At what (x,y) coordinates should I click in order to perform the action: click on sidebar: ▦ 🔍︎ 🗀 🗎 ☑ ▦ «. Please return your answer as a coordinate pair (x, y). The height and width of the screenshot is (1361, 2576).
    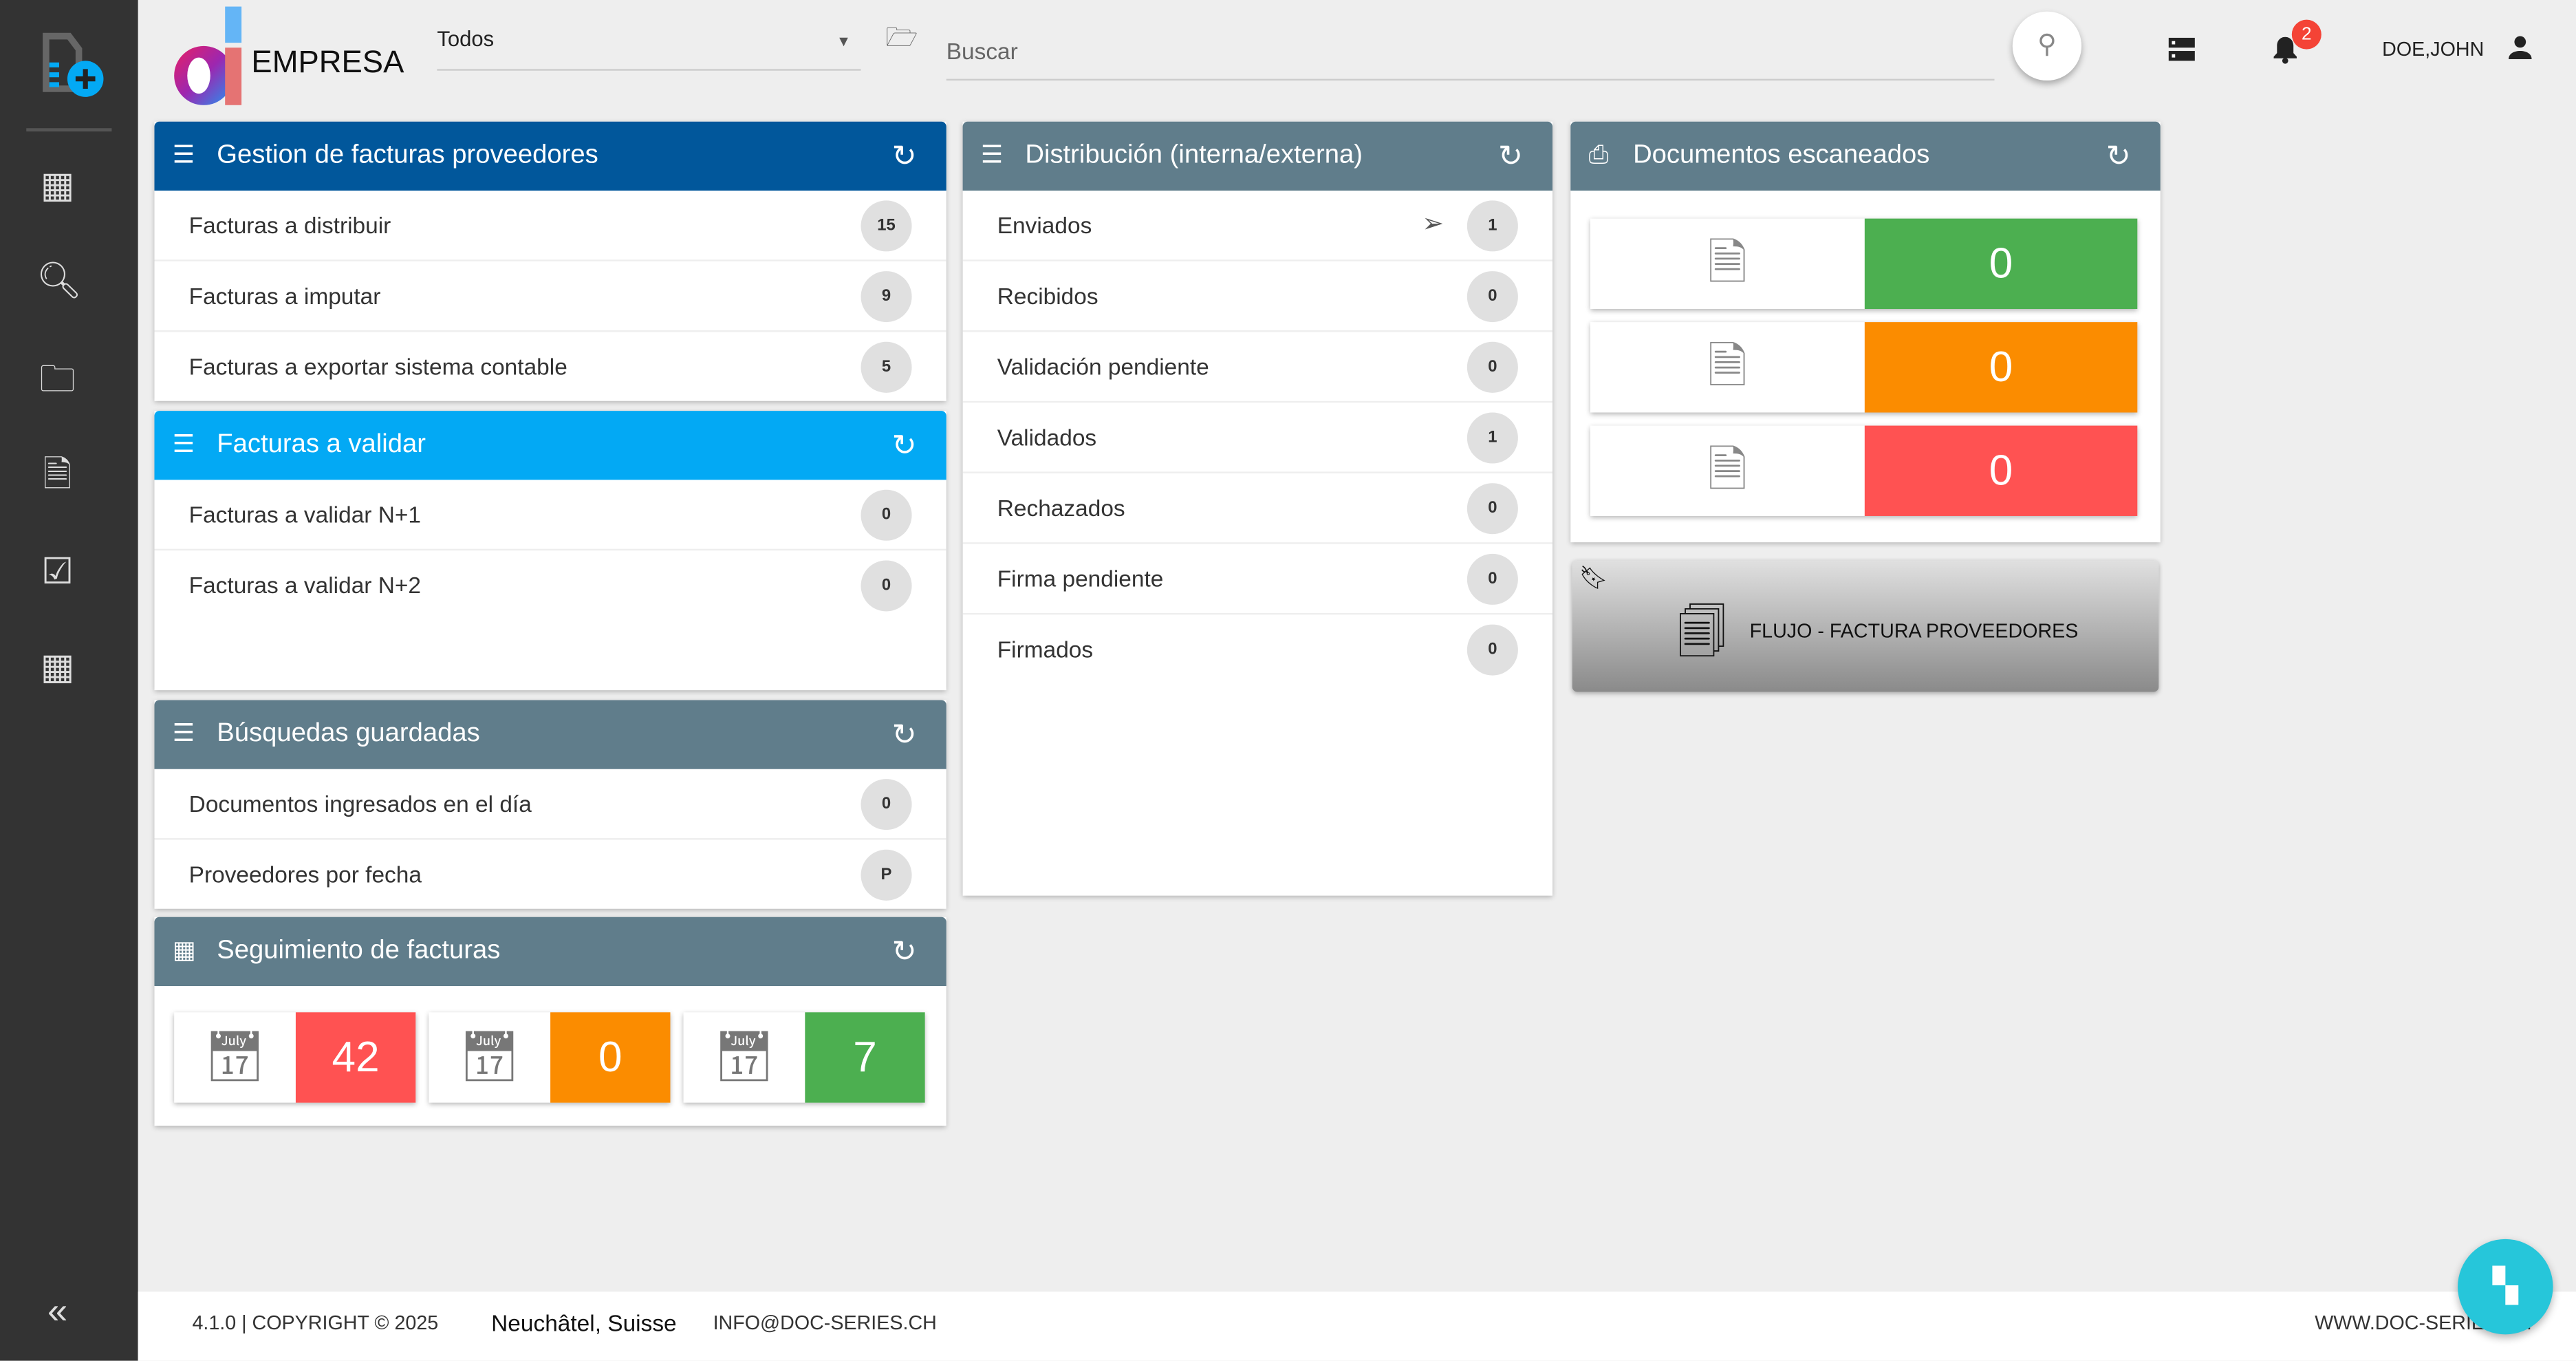
    Looking at the image, I should click on (69, 680).